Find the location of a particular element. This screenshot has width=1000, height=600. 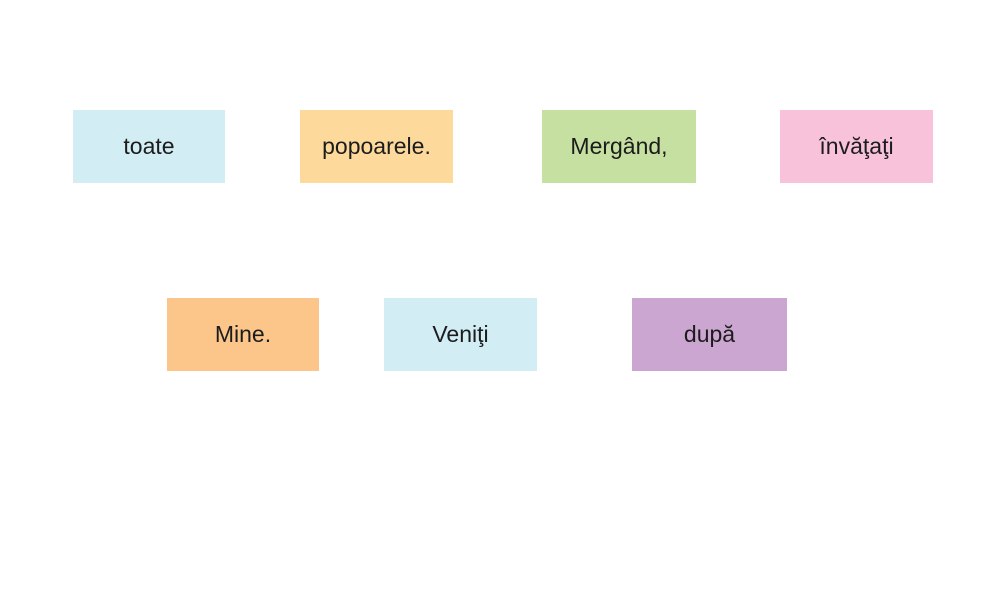

word-card-popoarele: popoarele. is located at coordinates (376, 146).